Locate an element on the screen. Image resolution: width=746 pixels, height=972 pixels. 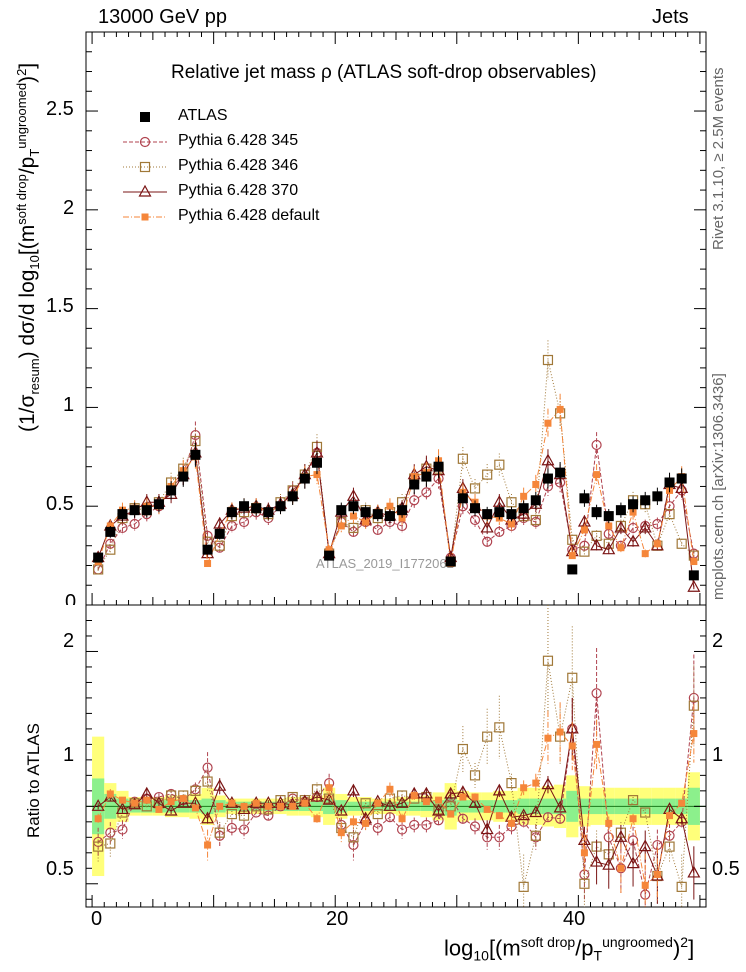
main-ytick-label: 0.5 is located at coordinates (60, 504).